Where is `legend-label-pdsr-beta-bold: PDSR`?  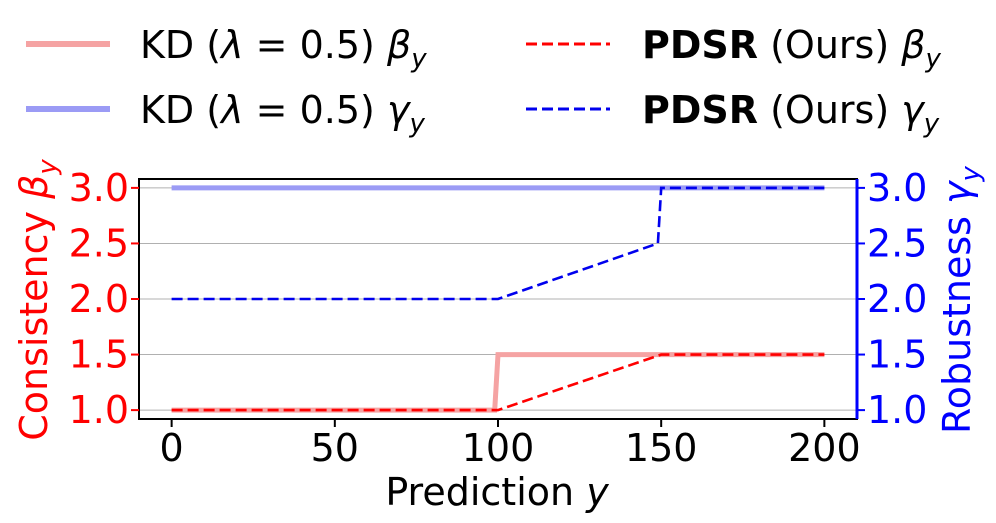 legend-label-pdsr-beta-bold: PDSR is located at coordinates (700, 45).